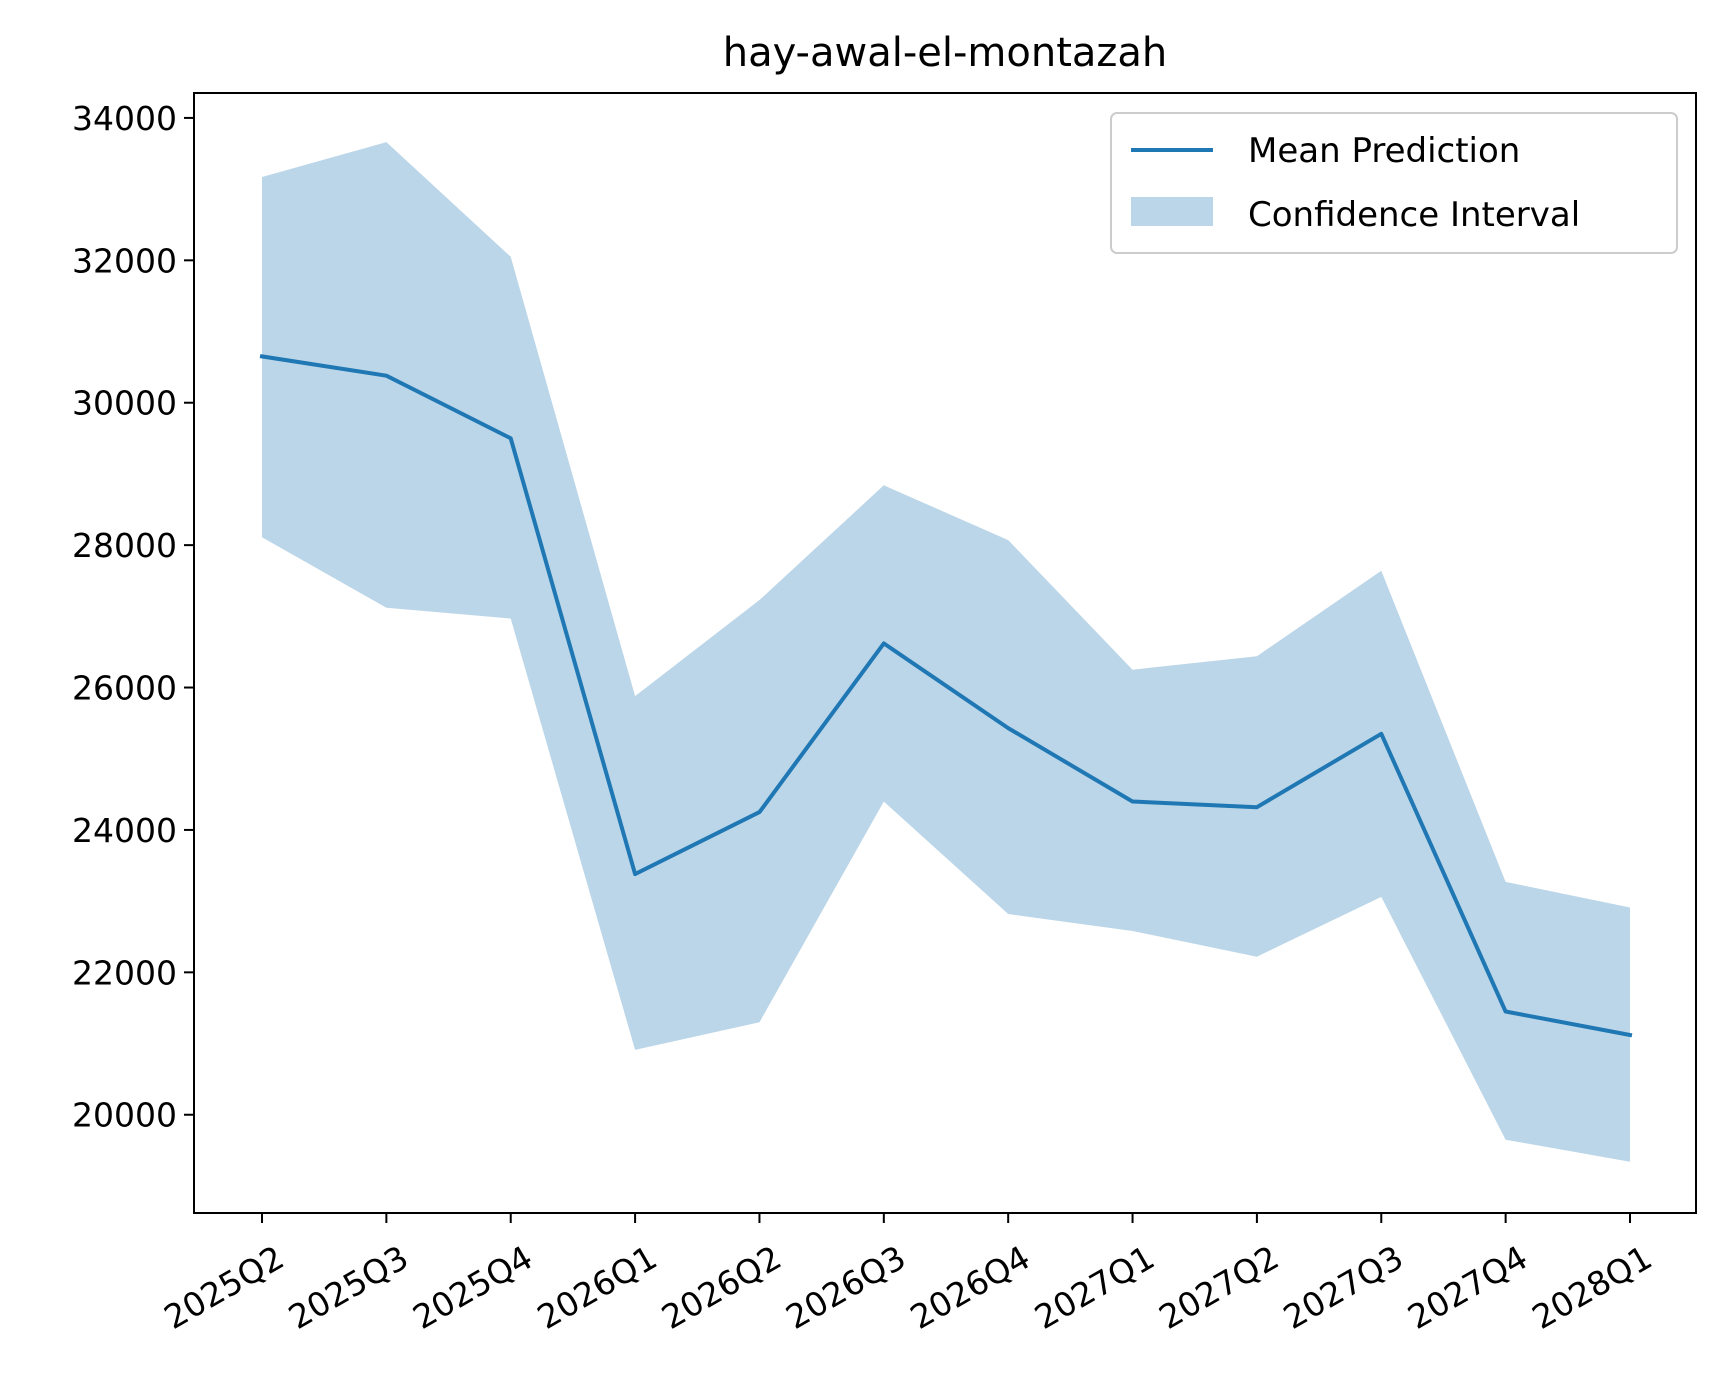 This screenshot has height=1383, width=1724. I want to click on legend-box, so click(1394, 183).